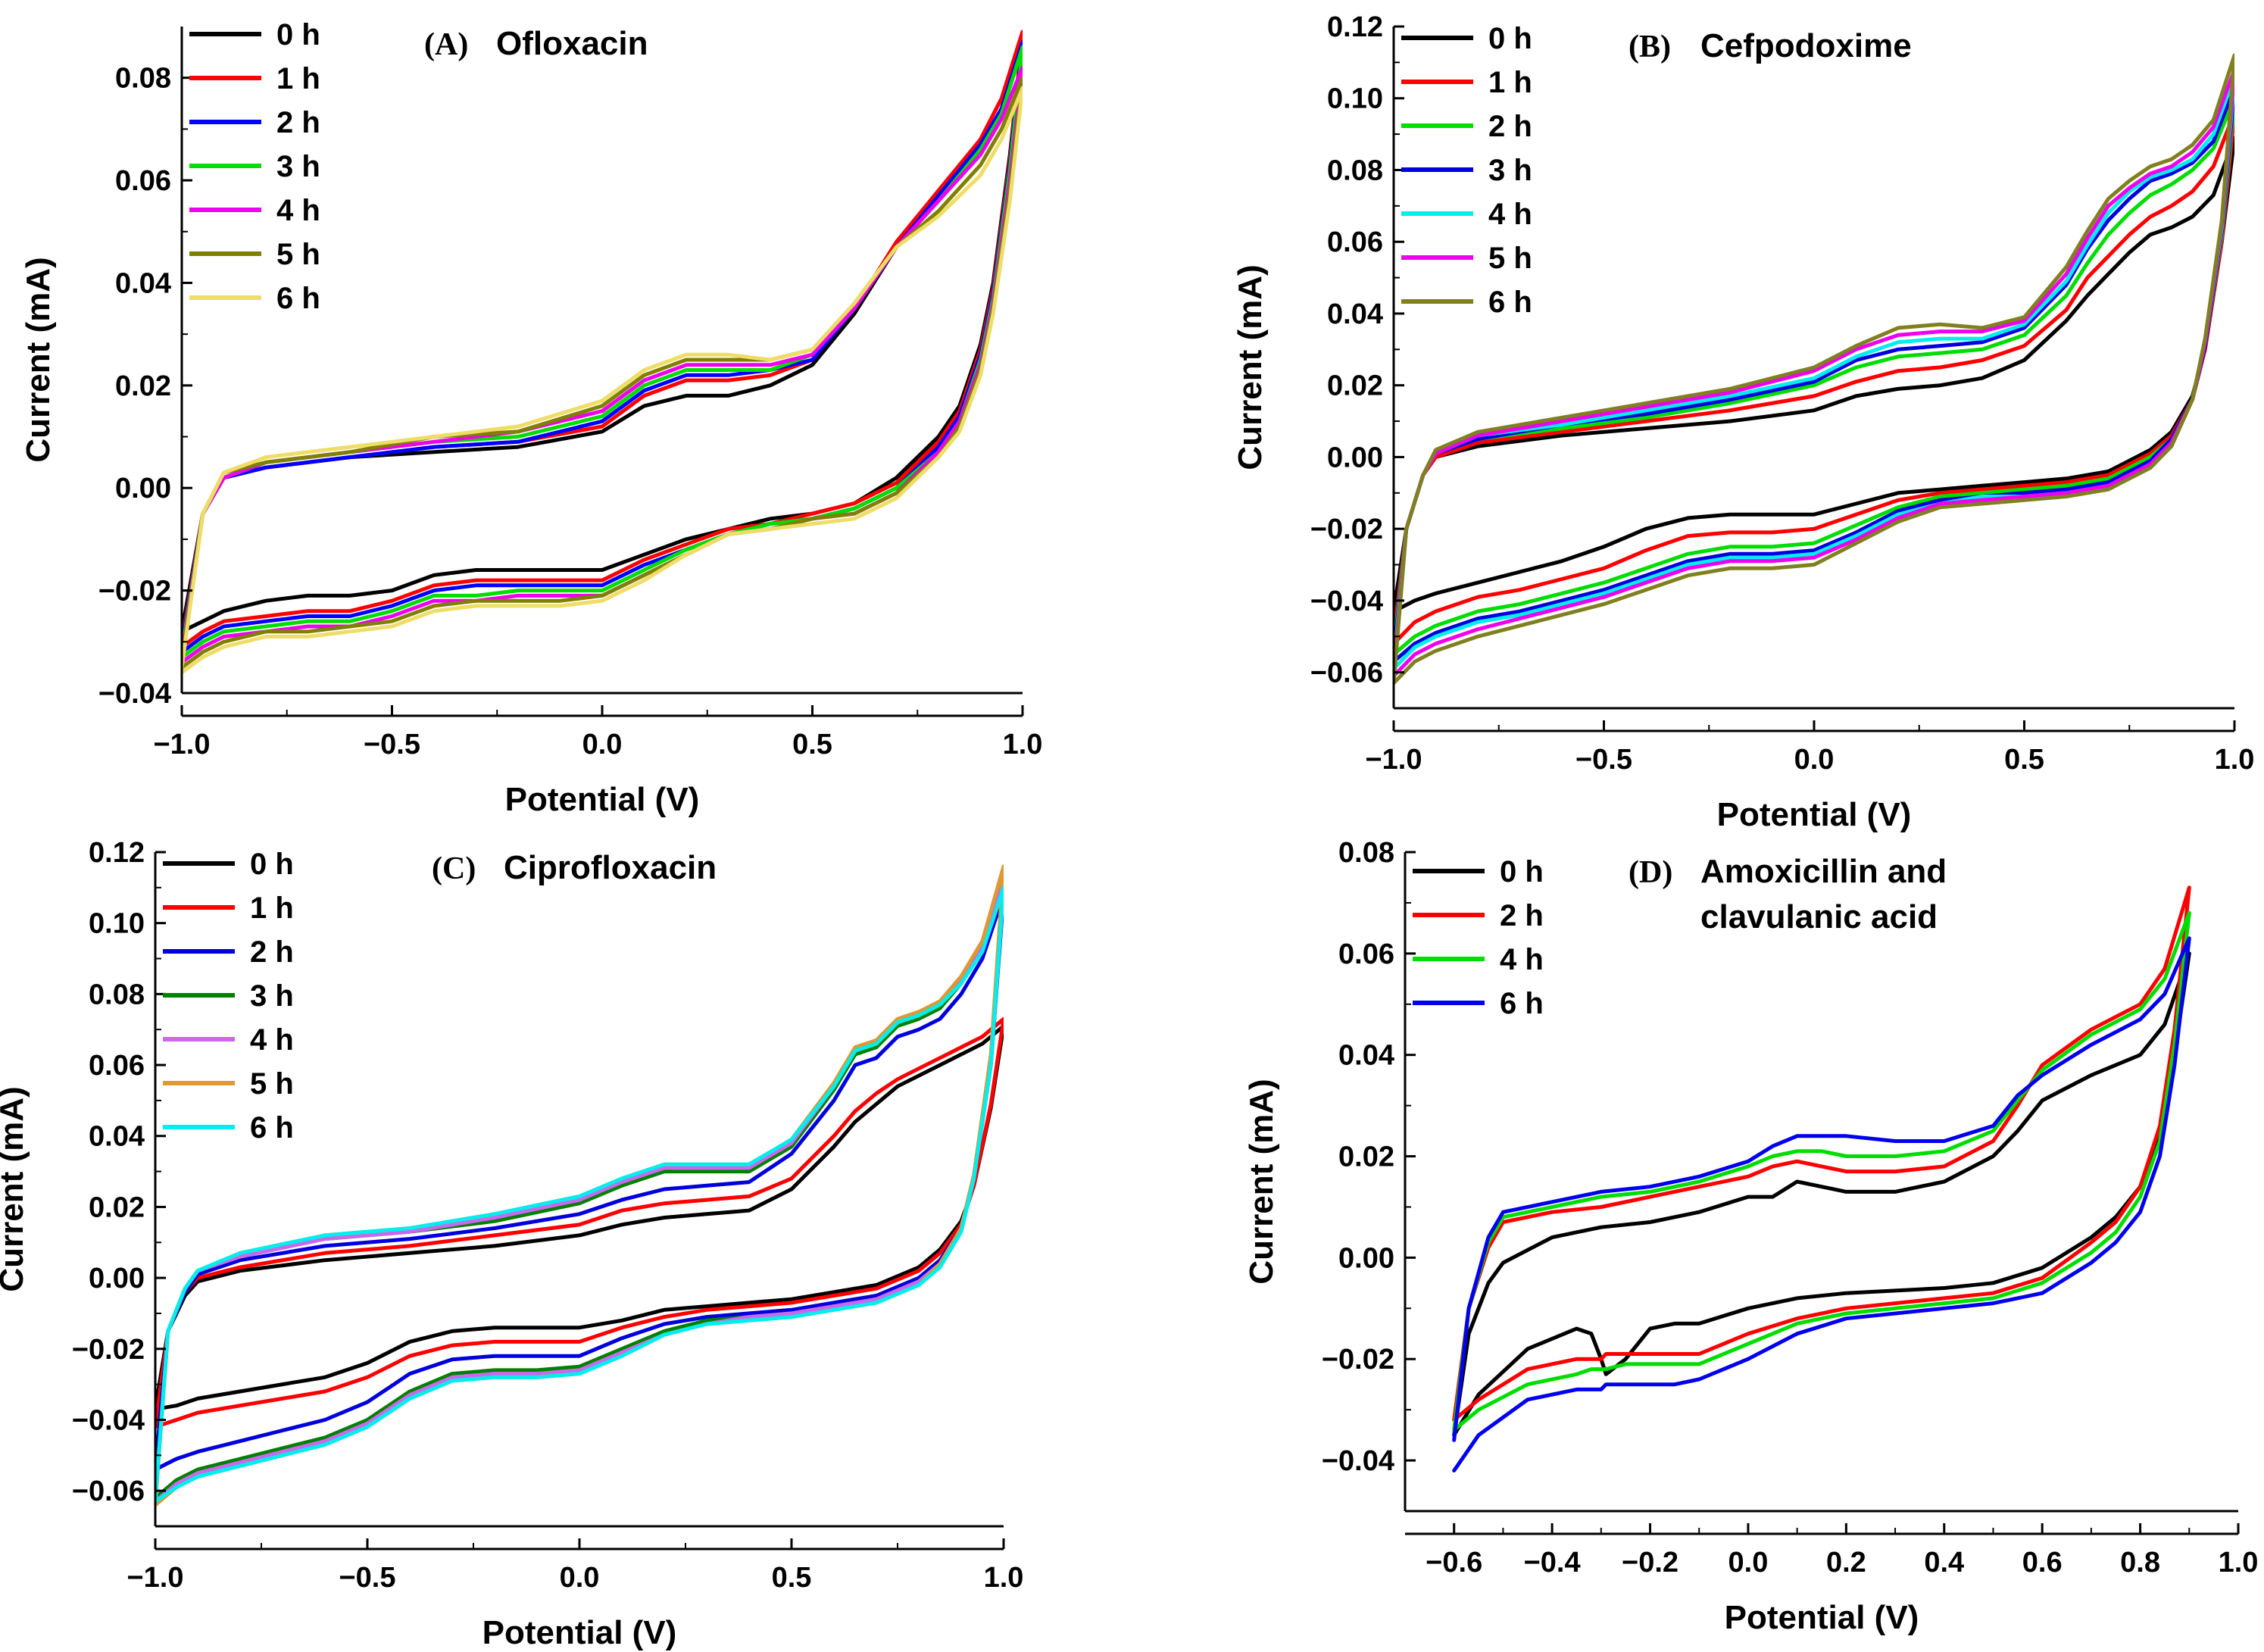 This screenshot has height=1652, width=2264. Describe the element at coordinates (2042, 1563) in the screenshot. I see `x-tick-label: 0.6` at that location.